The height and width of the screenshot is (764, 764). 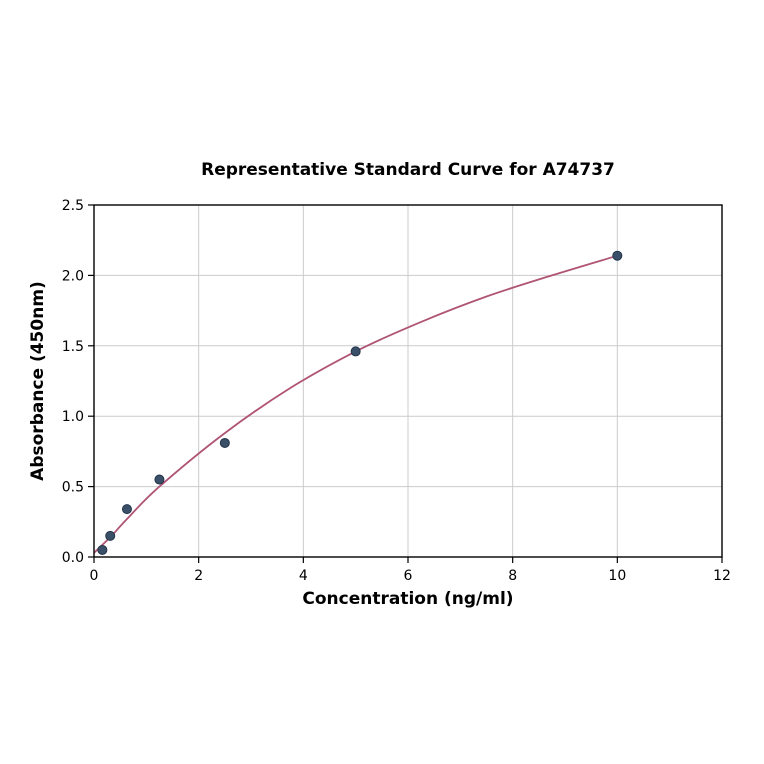 What do you see at coordinates (408, 576) in the screenshot?
I see `x-tick-label: 6` at bounding box center [408, 576].